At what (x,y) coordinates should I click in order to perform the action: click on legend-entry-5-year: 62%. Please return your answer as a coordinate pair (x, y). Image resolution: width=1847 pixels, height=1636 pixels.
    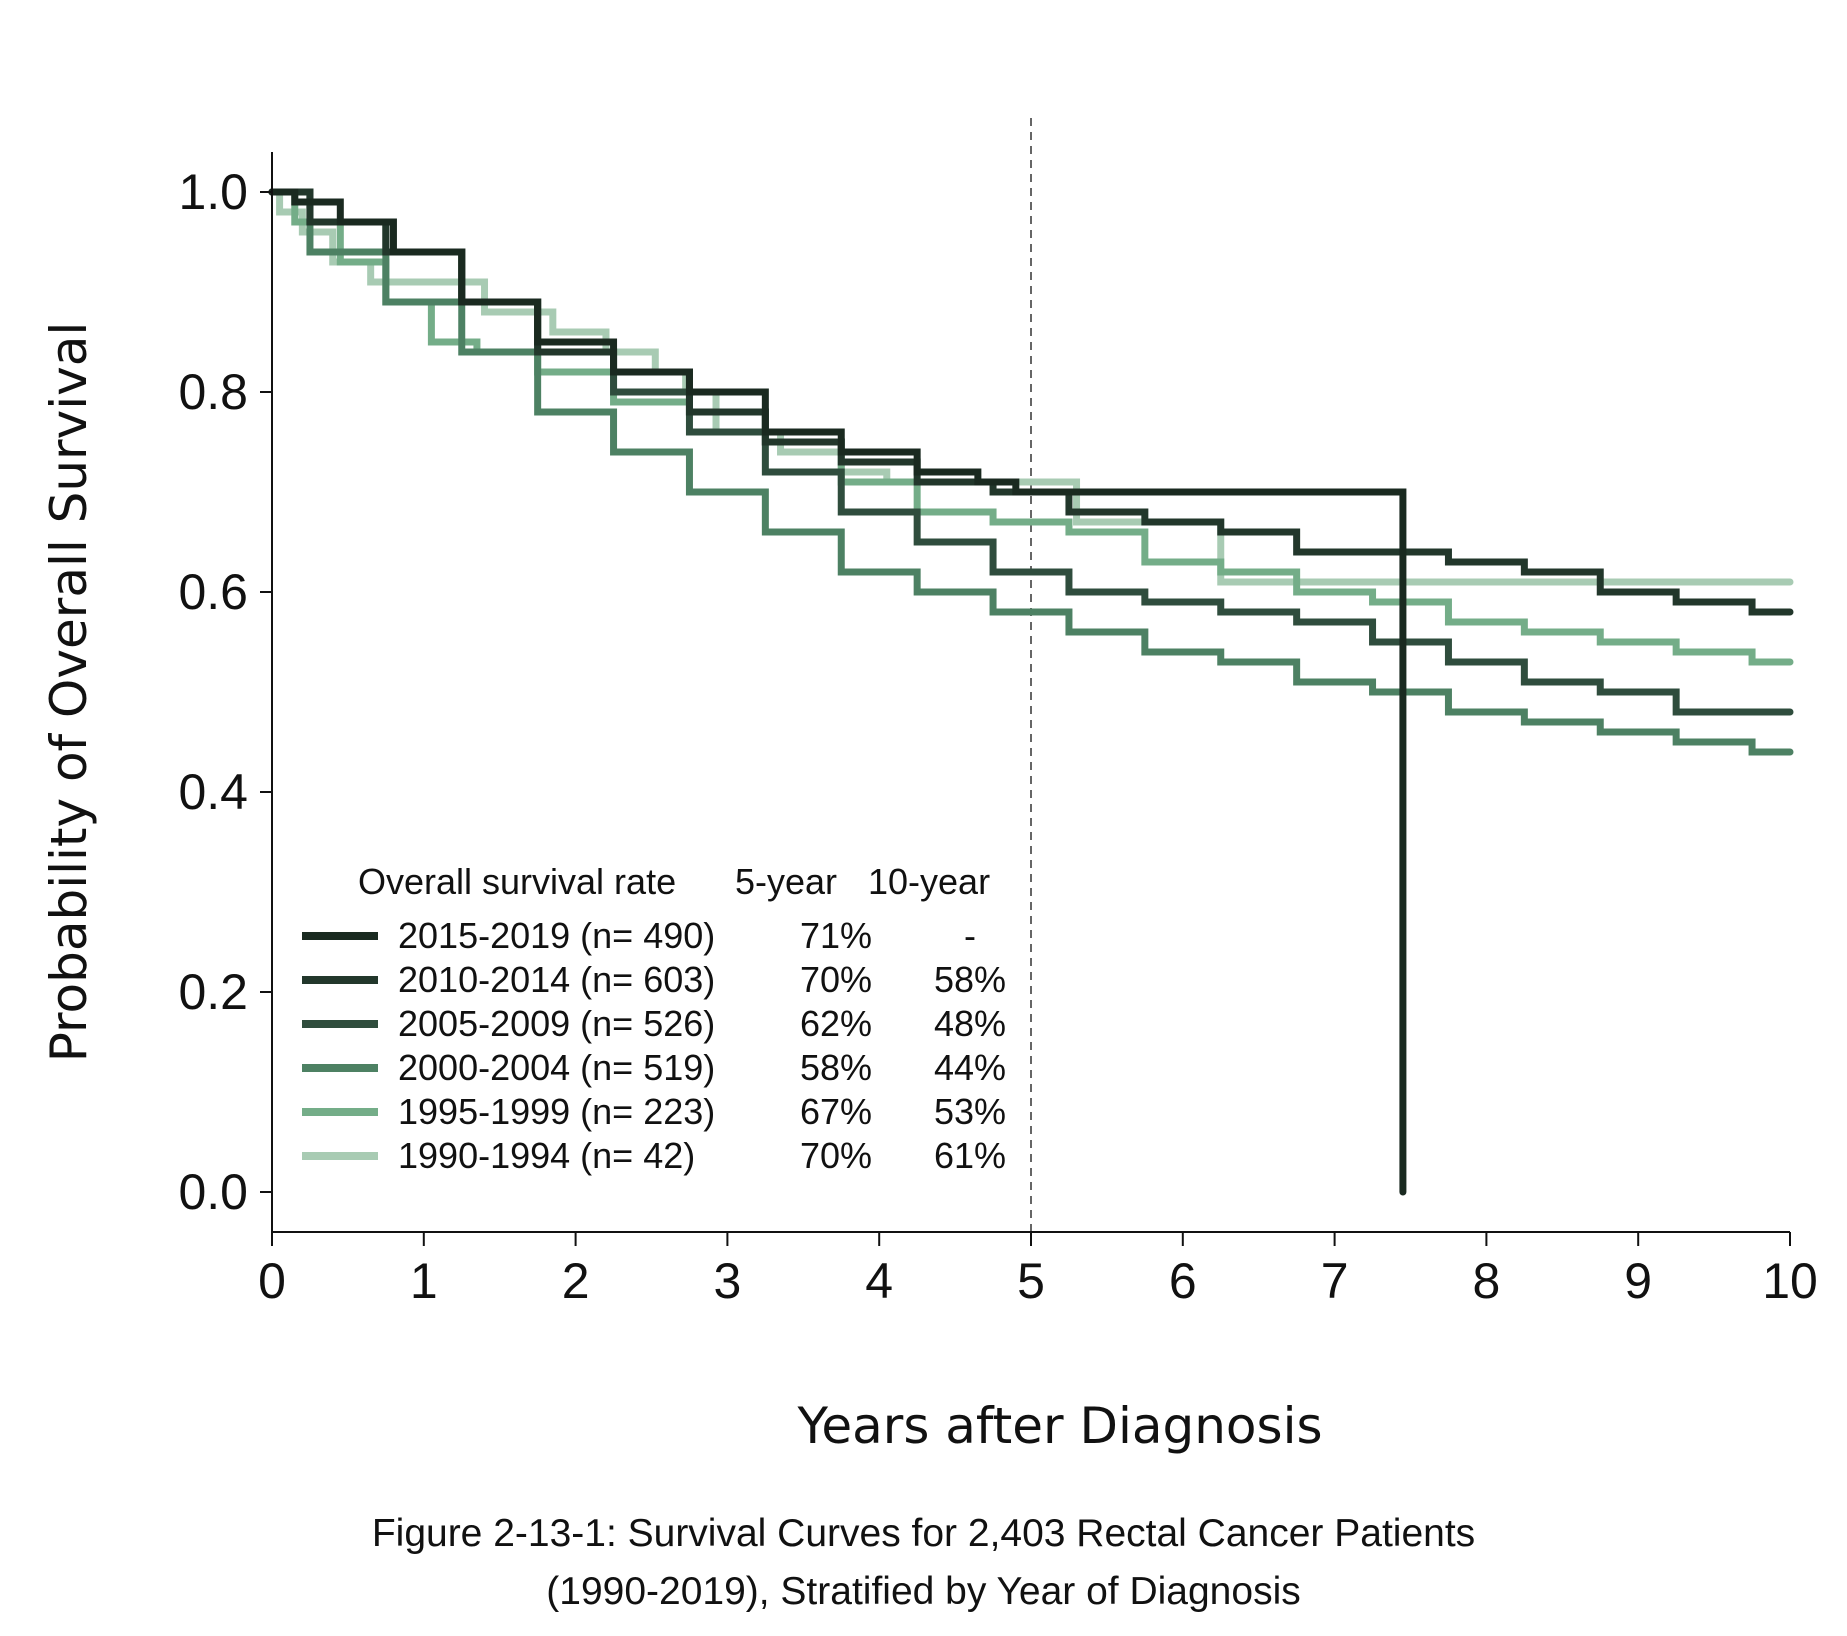
    Looking at the image, I should click on (836, 1023).